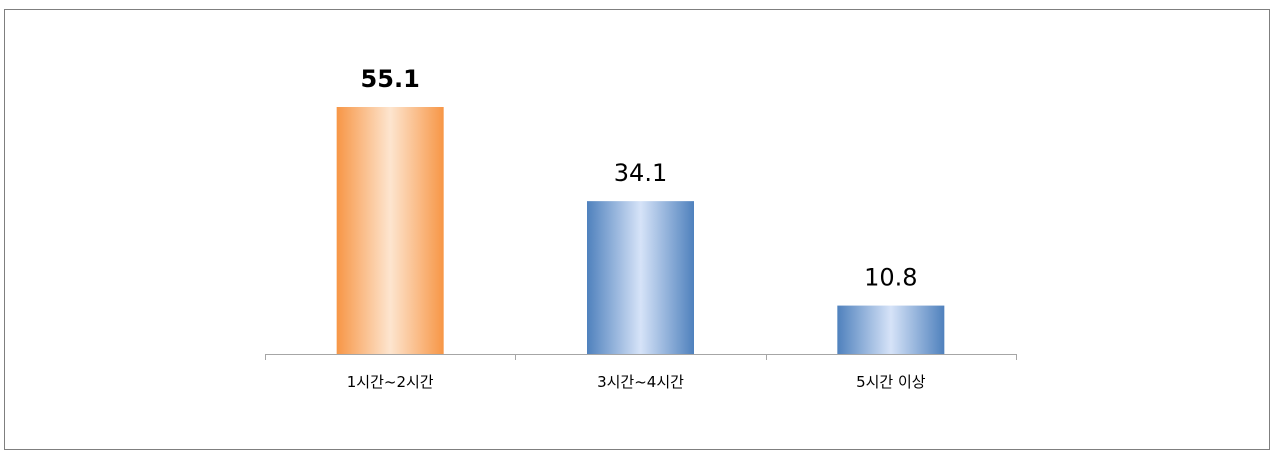 The image size is (1273, 453). I want to click on category-label-3: 5시간 이상, so click(891, 382).